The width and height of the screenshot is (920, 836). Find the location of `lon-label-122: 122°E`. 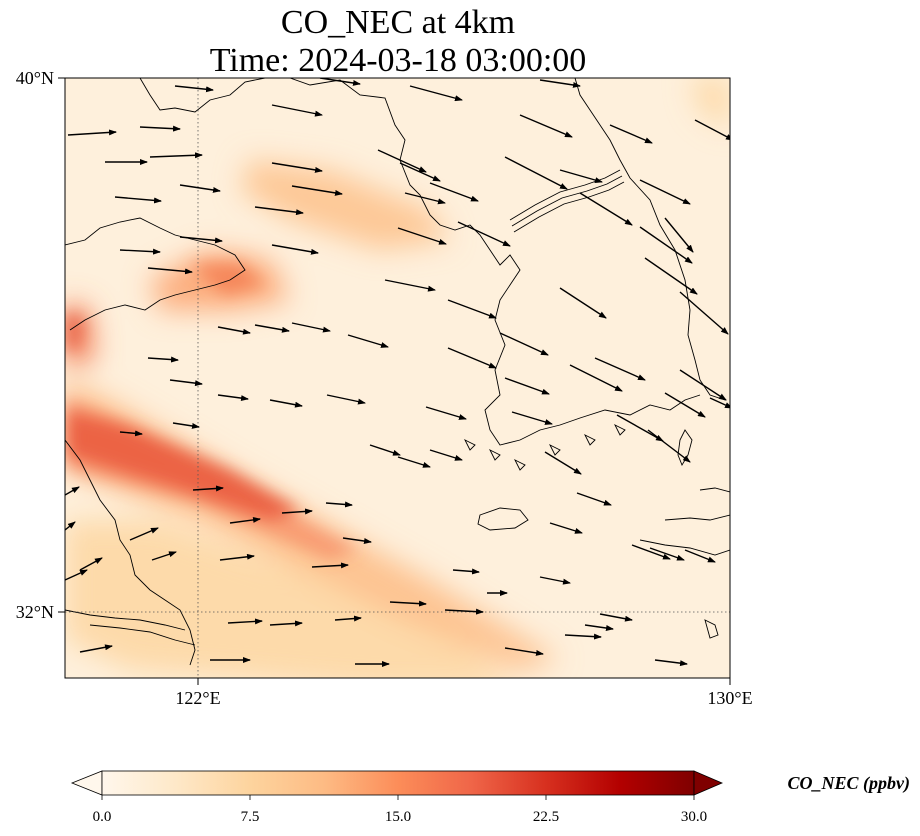

lon-label-122: 122°E is located at coordinates (197, 698).